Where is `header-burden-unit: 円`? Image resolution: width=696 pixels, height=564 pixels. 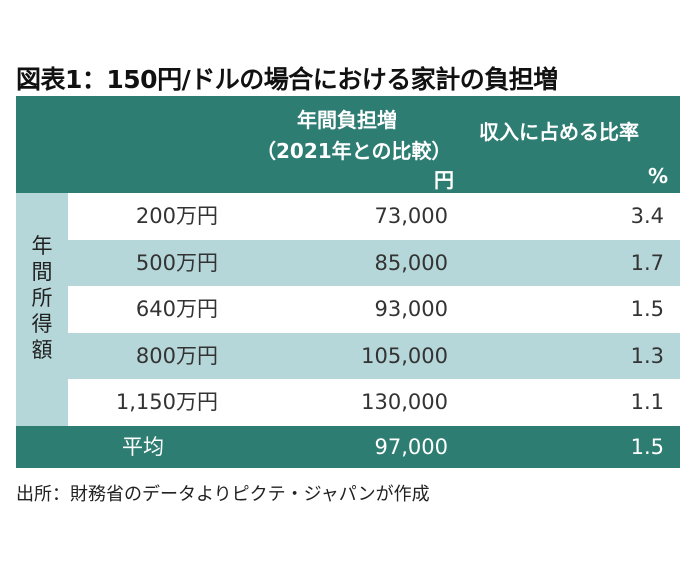 header-burden-unit: 円 is located at coordinates (444, 180).